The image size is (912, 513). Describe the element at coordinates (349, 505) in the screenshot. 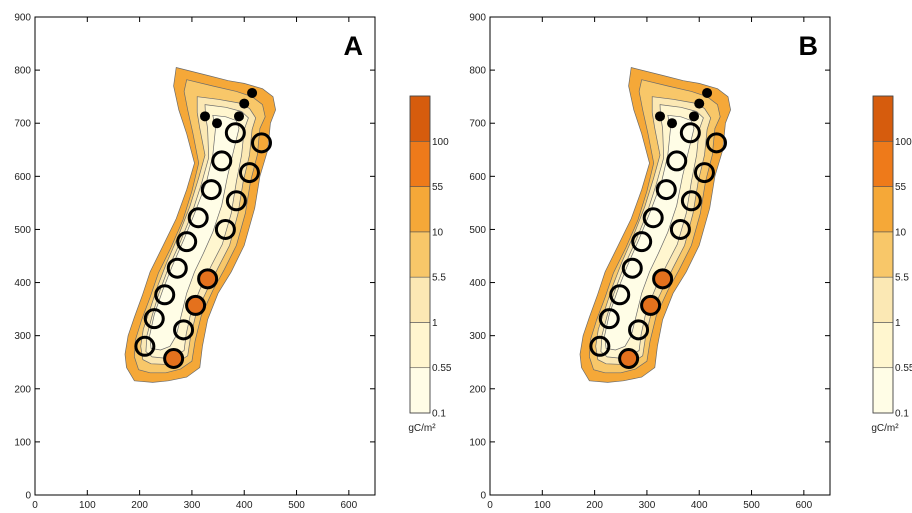

I see `x-tick-label: 600` at that location.